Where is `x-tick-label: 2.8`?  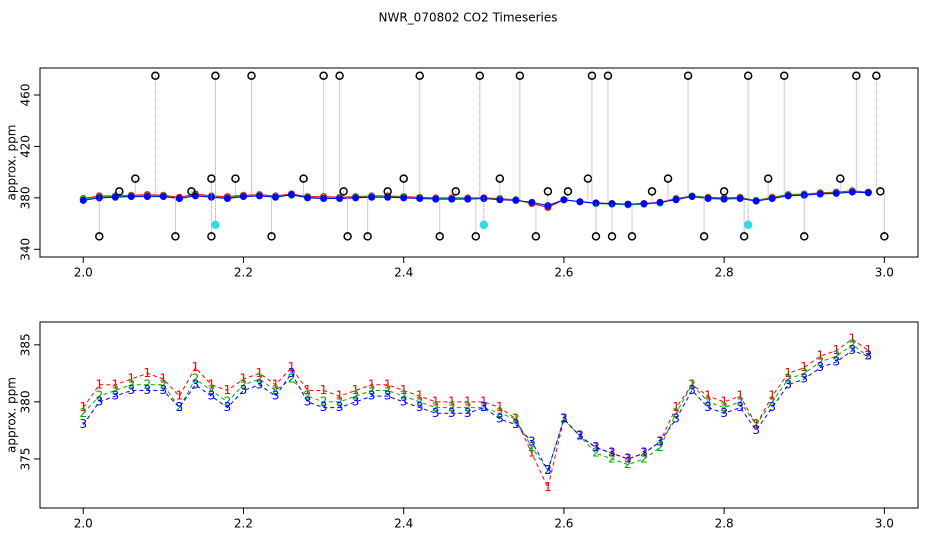 x-tick-label: 2.8 is located at coordinates (724, 524).